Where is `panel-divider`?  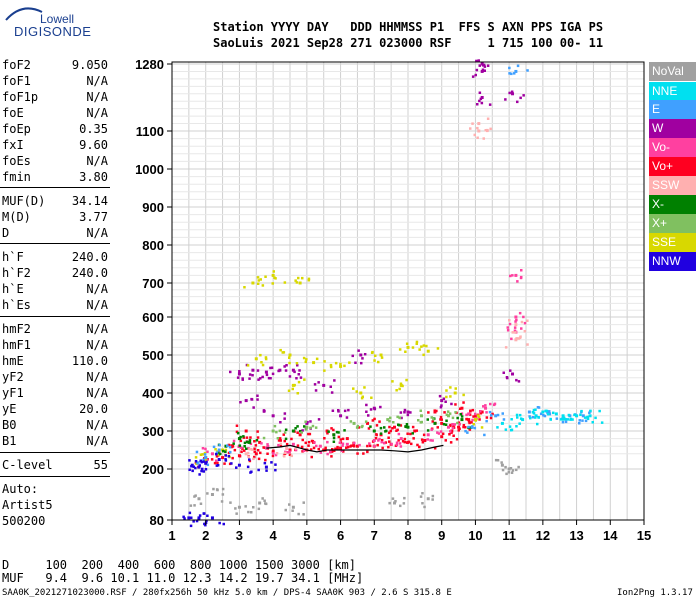 panel-divider is located at coordinates (55, 452).